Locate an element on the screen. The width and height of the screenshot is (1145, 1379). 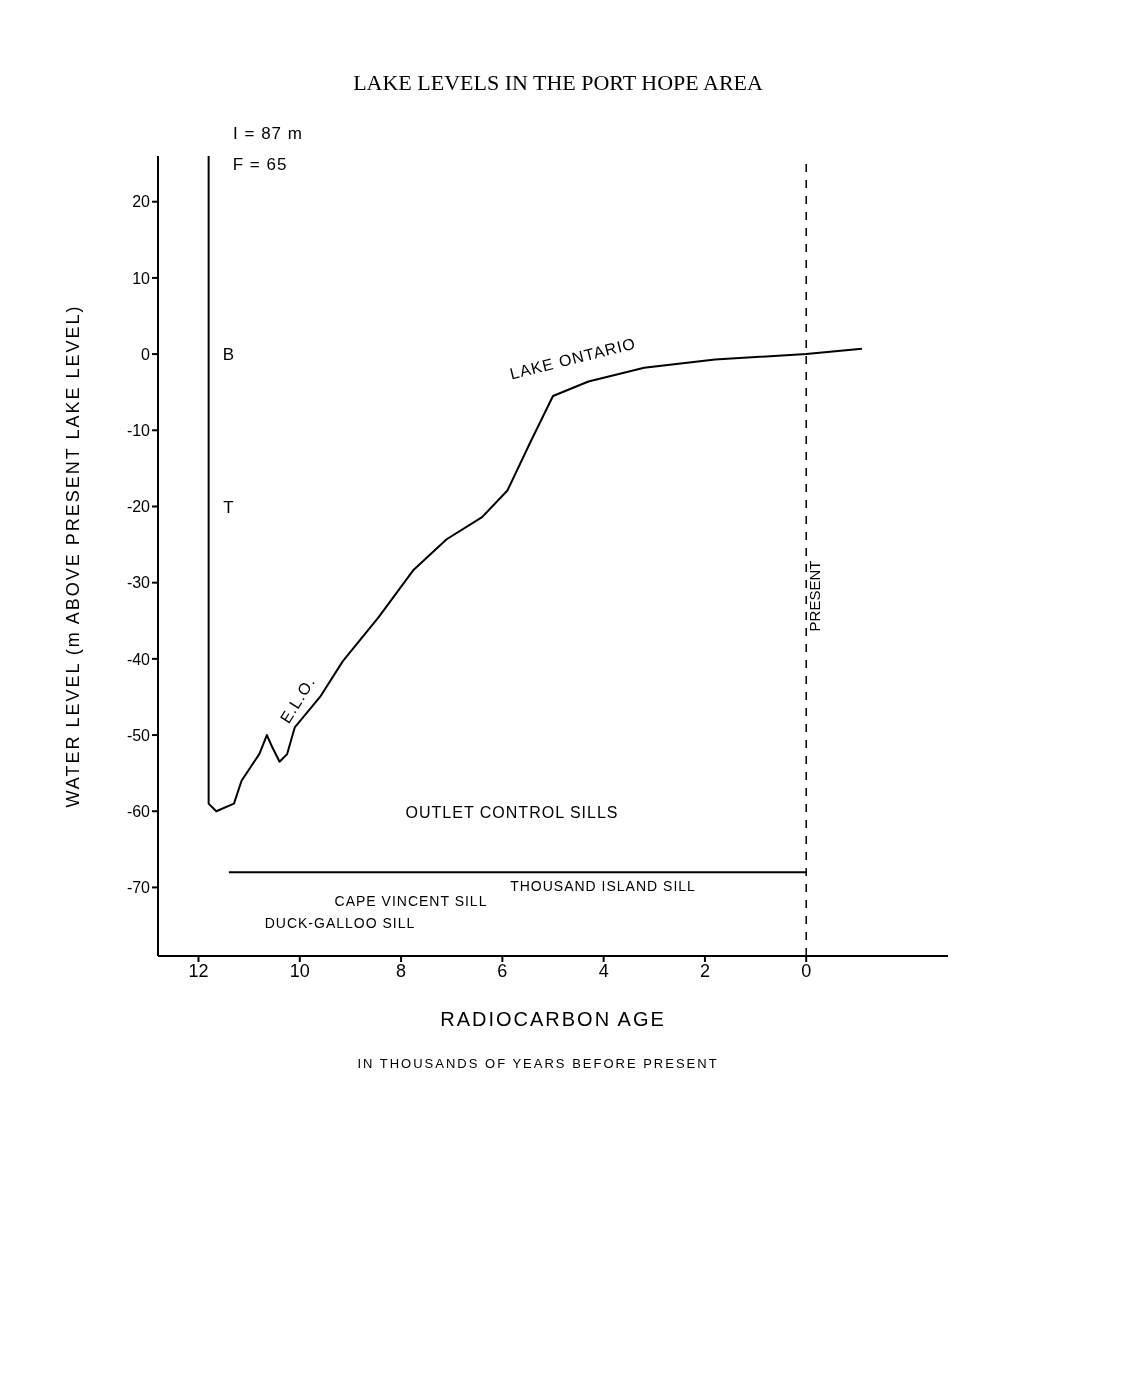
y-tick-label: -50 is located at coordinates (138, 735).